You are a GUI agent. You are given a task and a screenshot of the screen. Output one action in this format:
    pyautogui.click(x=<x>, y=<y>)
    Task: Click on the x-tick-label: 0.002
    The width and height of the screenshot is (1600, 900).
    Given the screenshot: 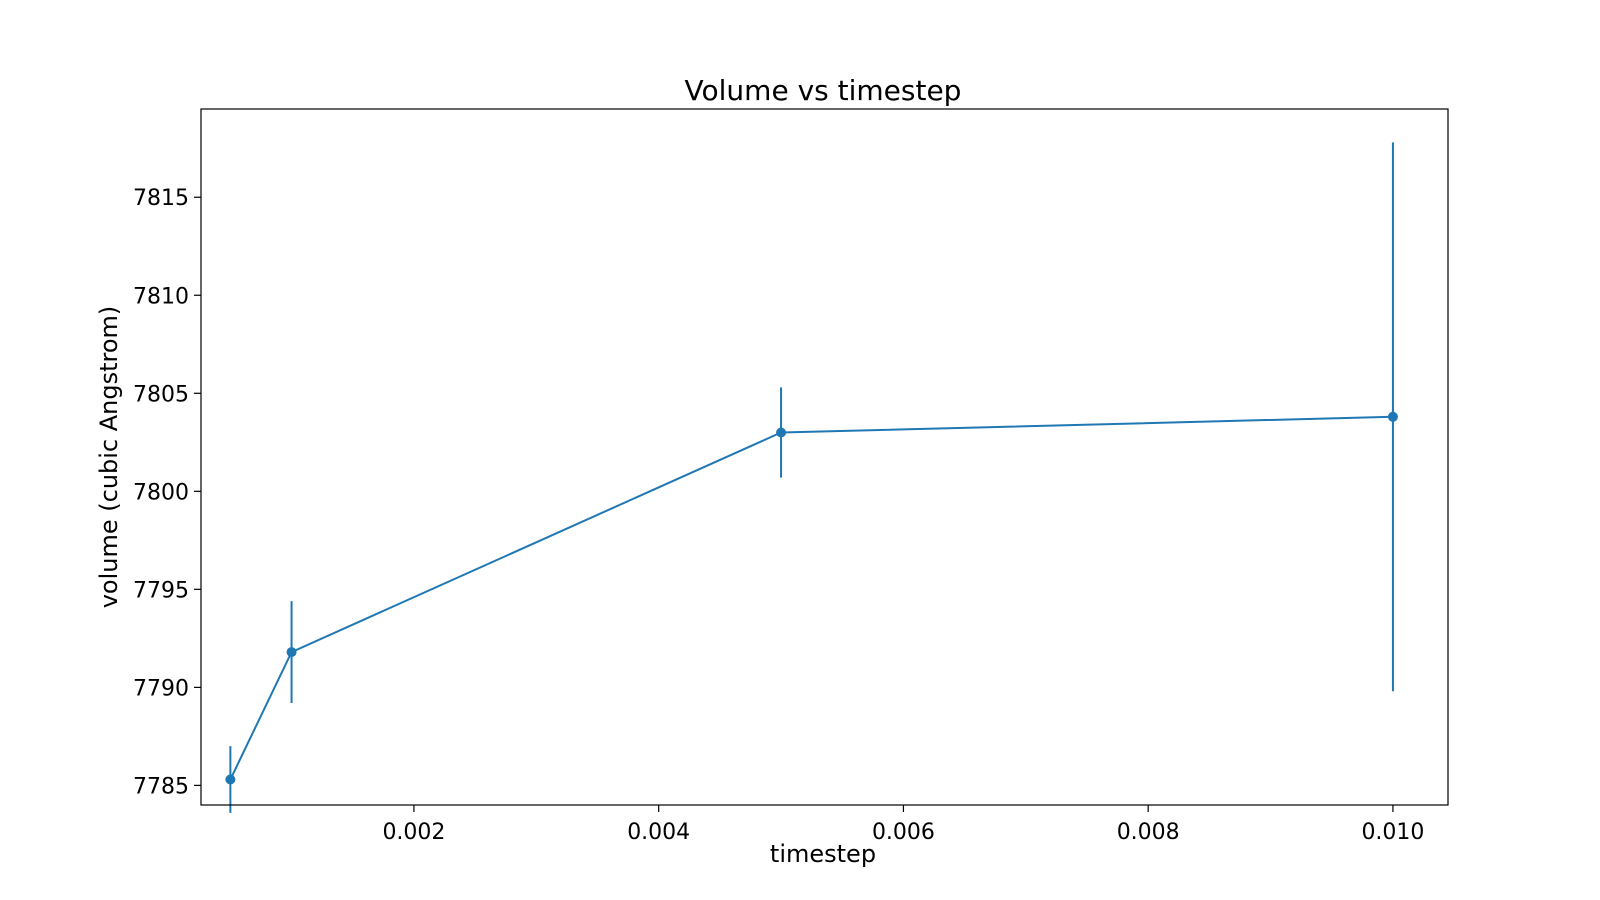 What is the action you would take?
    pyautogui.click(x=413, y=832)
    